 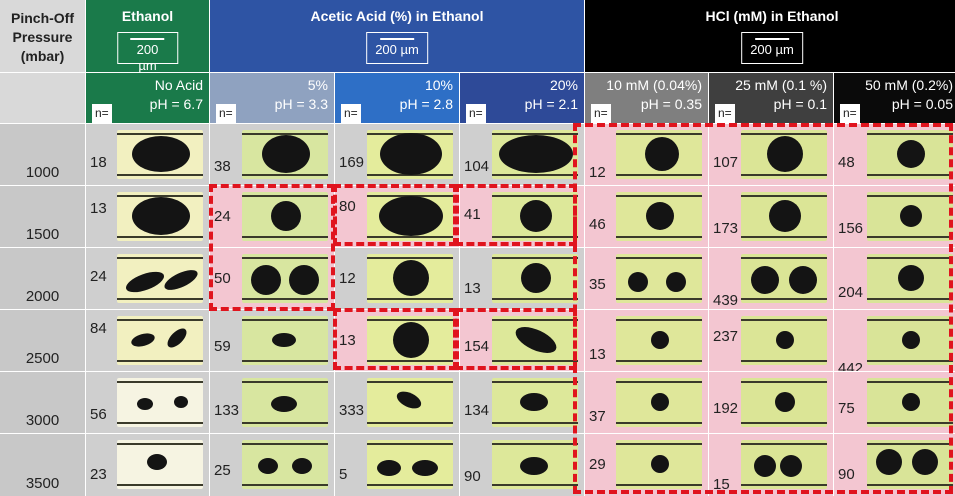 What do you see at coordinates (772, 48) in the screenshot?
I see `scale-bar-hcl: 200 µm` at bounding box center [772, 48].